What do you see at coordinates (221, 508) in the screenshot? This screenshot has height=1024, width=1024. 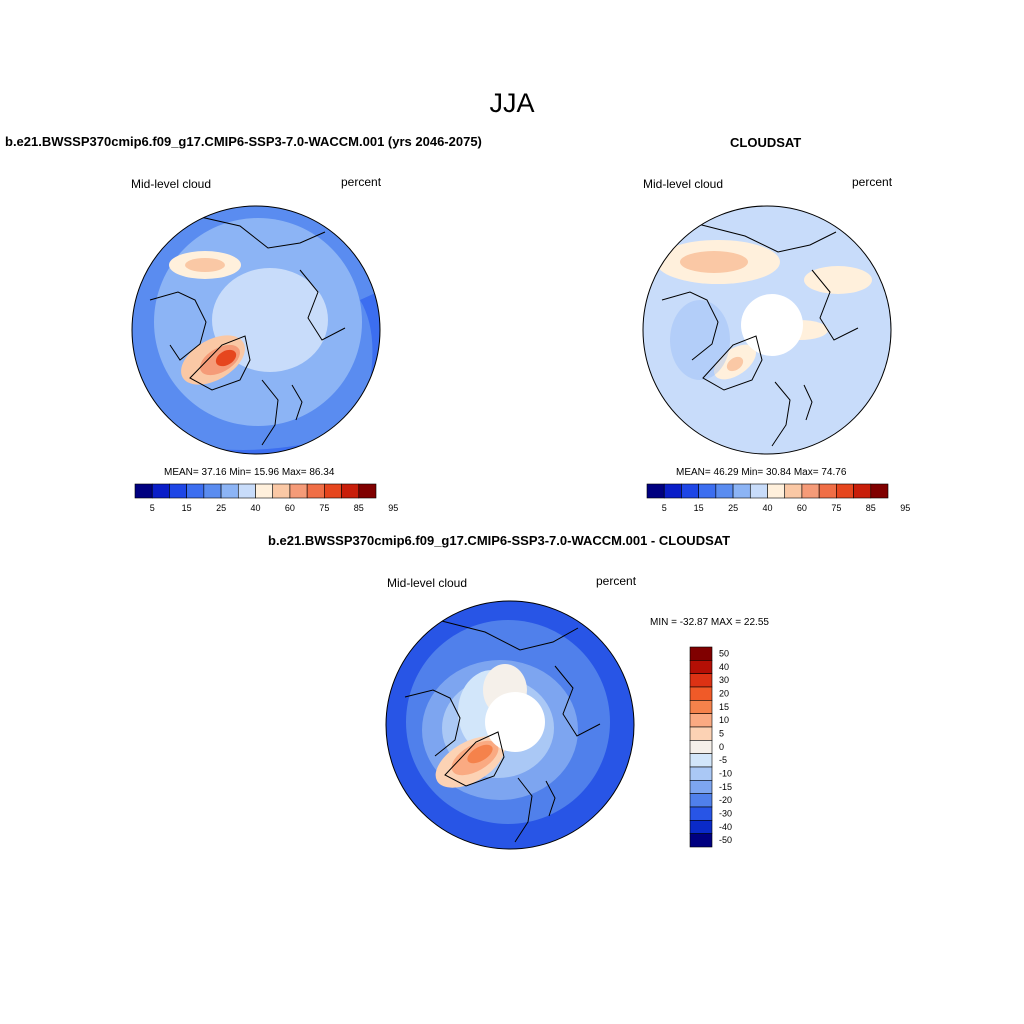 I see `panel1-colorbar-tick-label: 25` at bounding box center [221, 508].